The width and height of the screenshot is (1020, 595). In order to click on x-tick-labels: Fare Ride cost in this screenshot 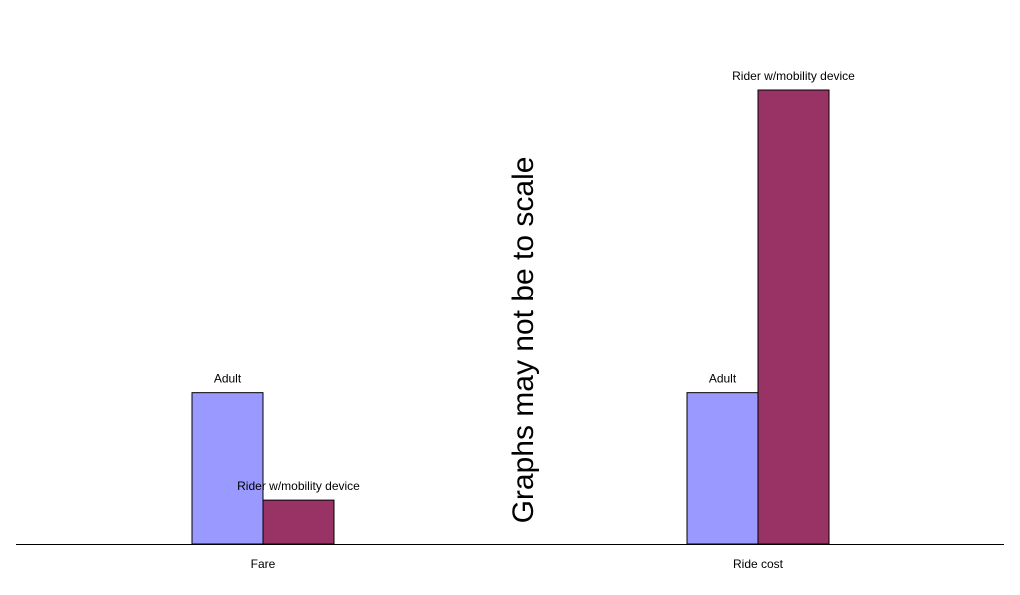, I will do `click(517, 564)`.